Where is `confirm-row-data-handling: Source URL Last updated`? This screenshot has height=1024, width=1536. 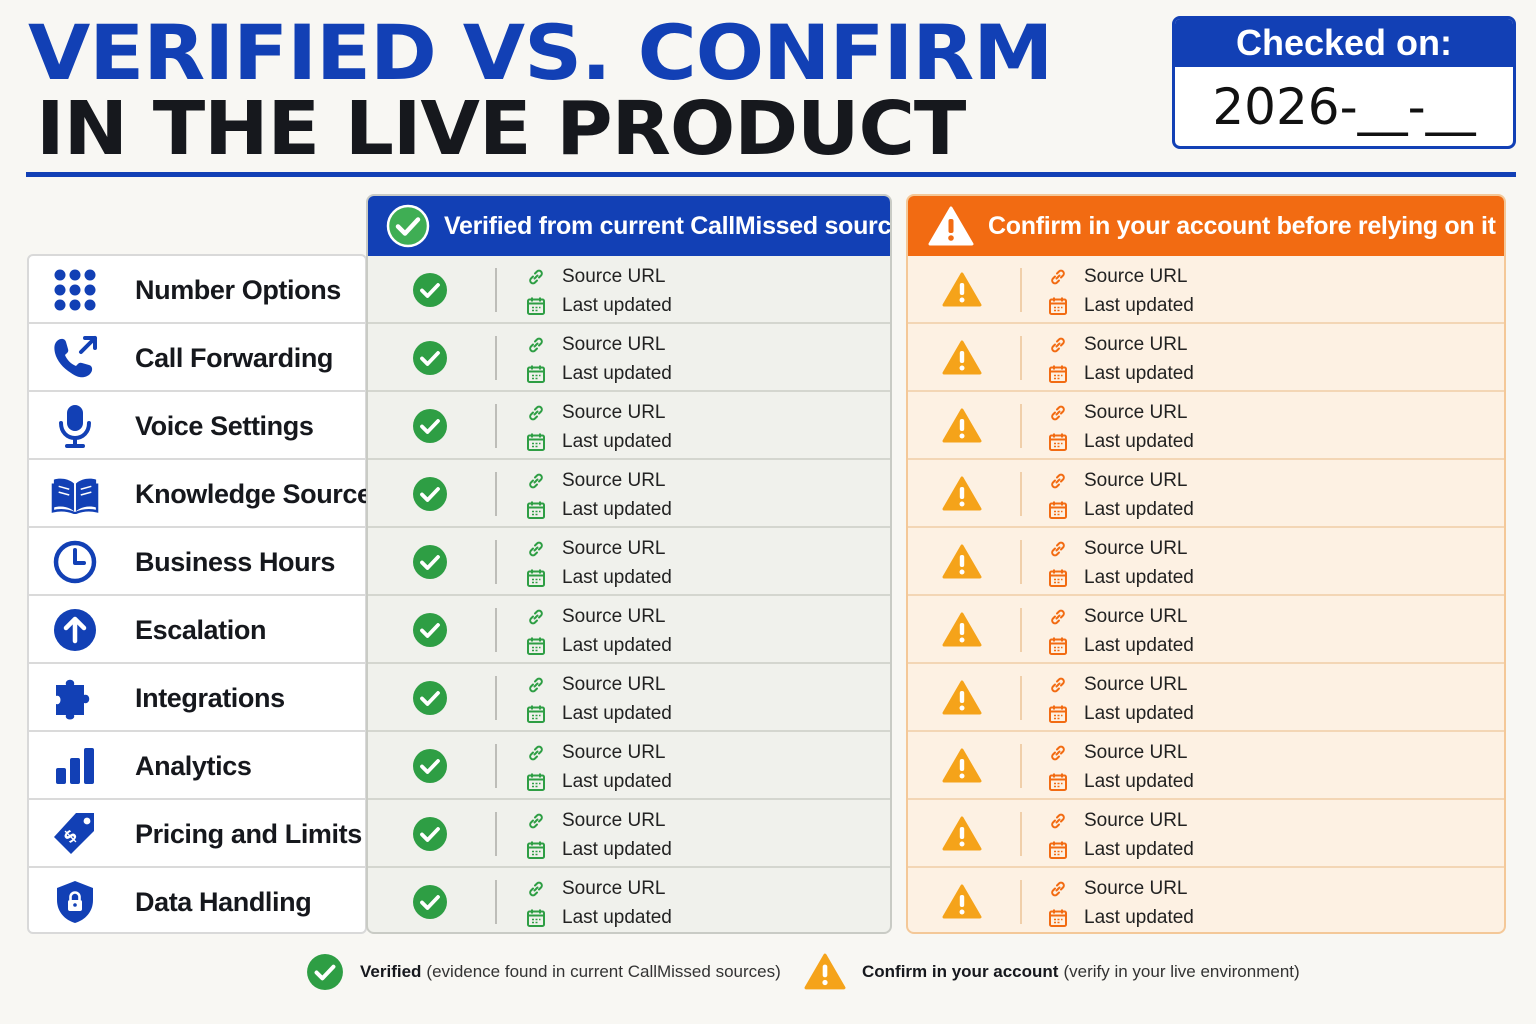 confirm-row-data-handling: Source URL Last updated is located at coordinates (1206, 900).